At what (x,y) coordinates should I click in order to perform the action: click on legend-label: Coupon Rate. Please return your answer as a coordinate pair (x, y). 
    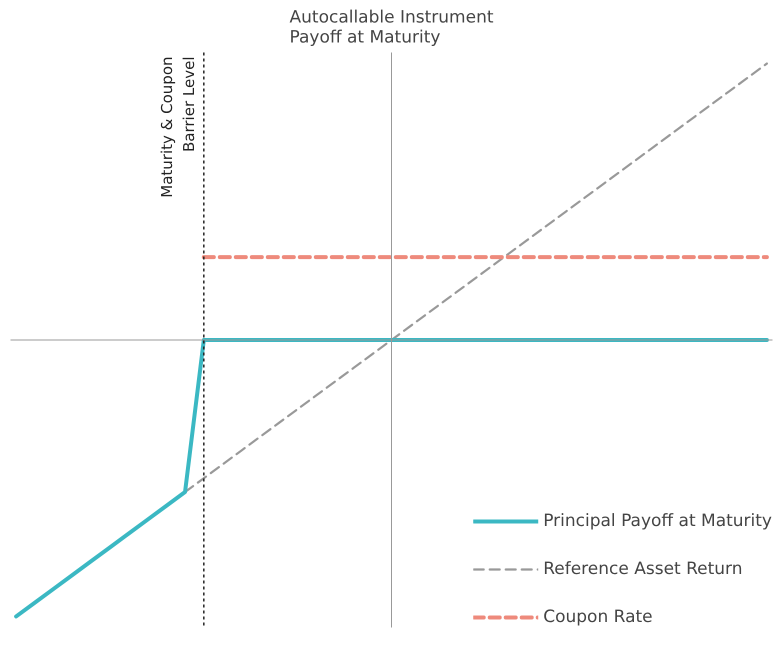
    Looking at the image, I should click on (598, 617).